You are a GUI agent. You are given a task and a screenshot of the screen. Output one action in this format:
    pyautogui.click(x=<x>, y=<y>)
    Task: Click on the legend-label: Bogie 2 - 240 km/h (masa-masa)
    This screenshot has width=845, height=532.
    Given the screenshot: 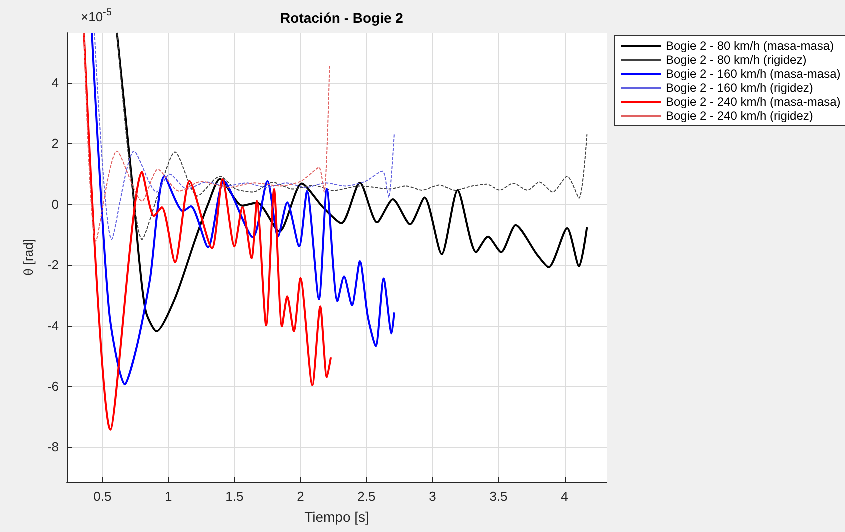 What is the action you would take?
    pyautogui.click(x=753, y=102)
    